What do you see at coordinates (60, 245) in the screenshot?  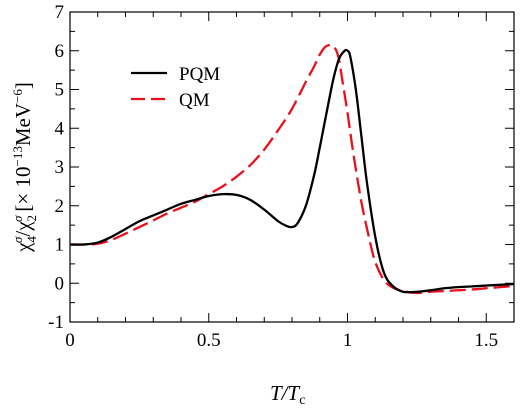 I see `y-tick-label: 1` at bounding box center [60, 245].